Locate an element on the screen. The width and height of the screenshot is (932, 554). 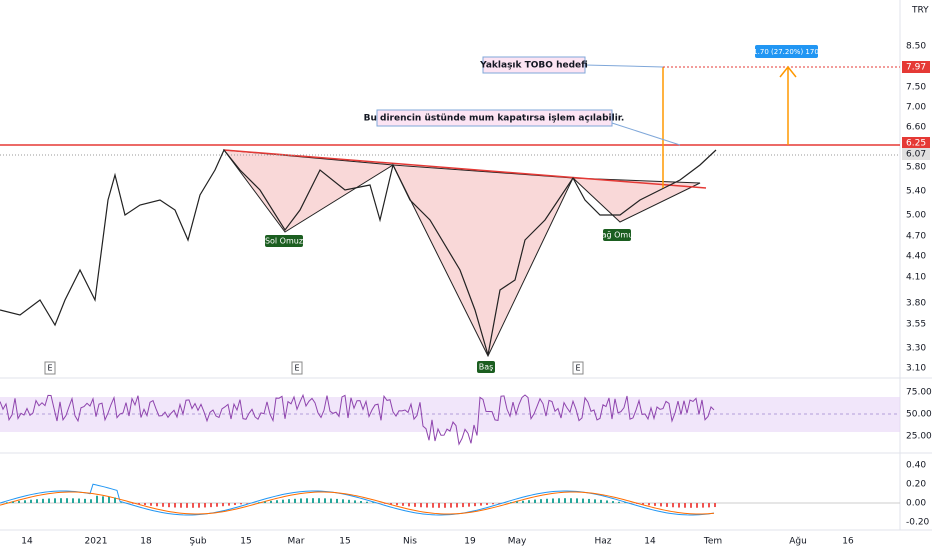
price-tag-text: 7.97 is located at coordinates (916, 68).